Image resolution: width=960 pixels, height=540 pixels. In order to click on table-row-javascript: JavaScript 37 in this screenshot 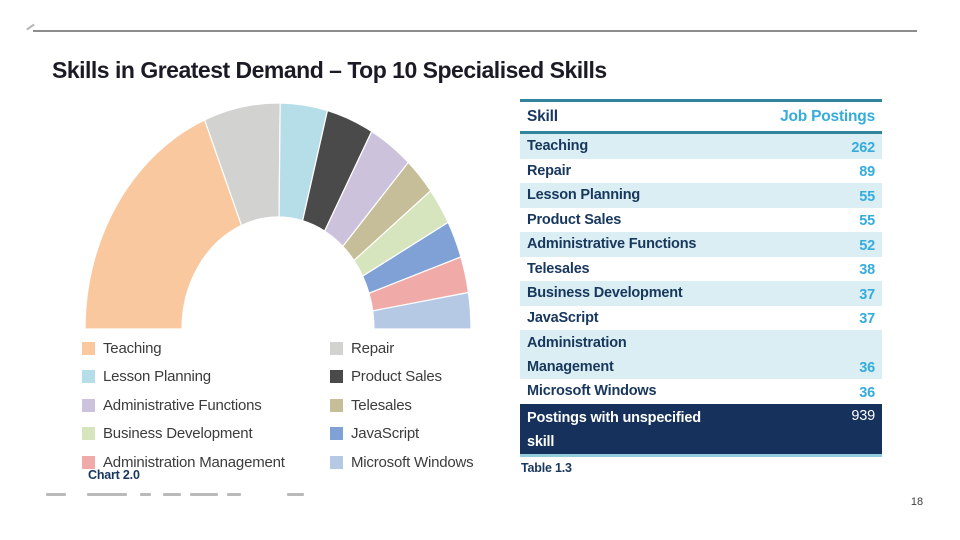, I will do `click(701, 318)`.